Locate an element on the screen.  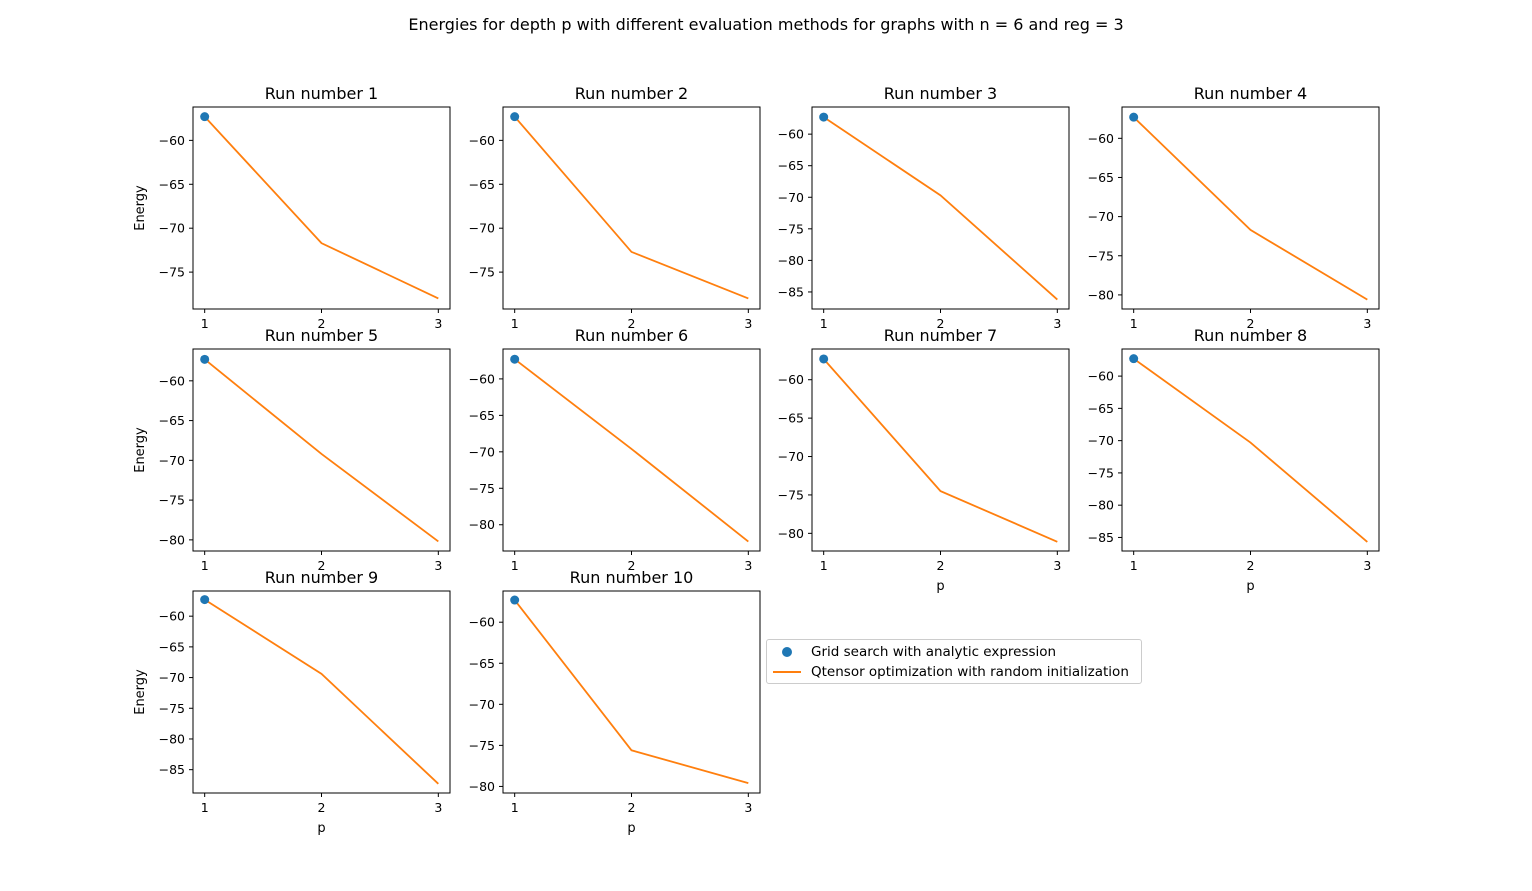
subplot-title: Run number 7 is located at coordinates (940, 335).